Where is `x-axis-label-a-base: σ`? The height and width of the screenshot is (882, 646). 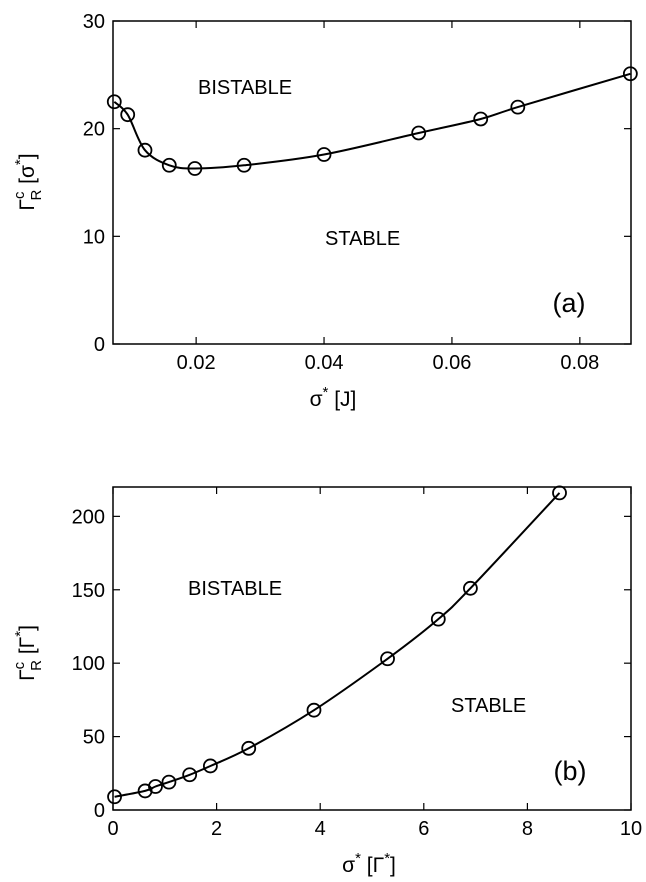
x-axis-label-a-base: σ is located at coordinates (316, 399).